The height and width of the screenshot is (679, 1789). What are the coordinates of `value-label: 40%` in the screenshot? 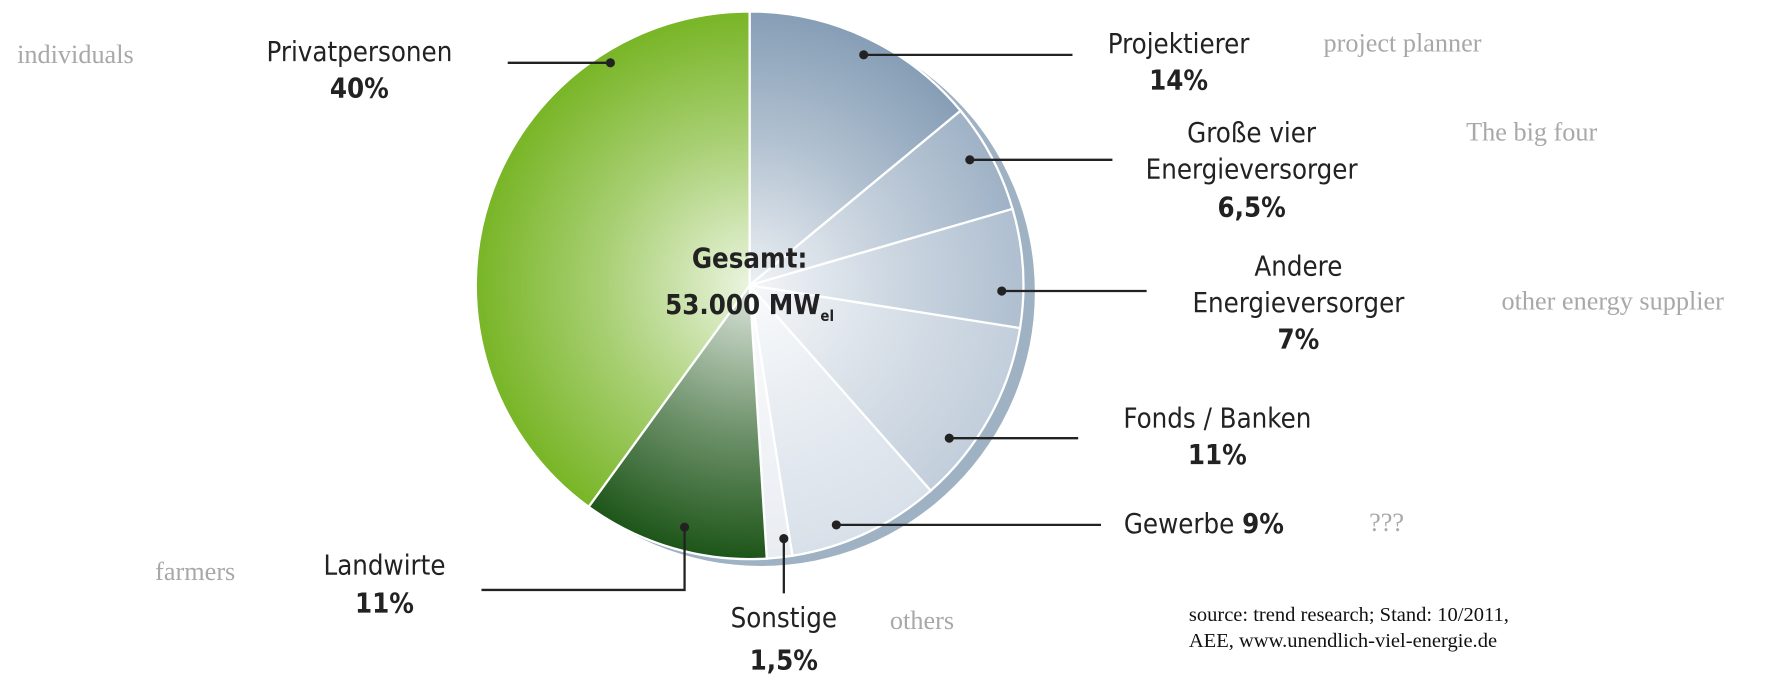 It's located at (359, 89).